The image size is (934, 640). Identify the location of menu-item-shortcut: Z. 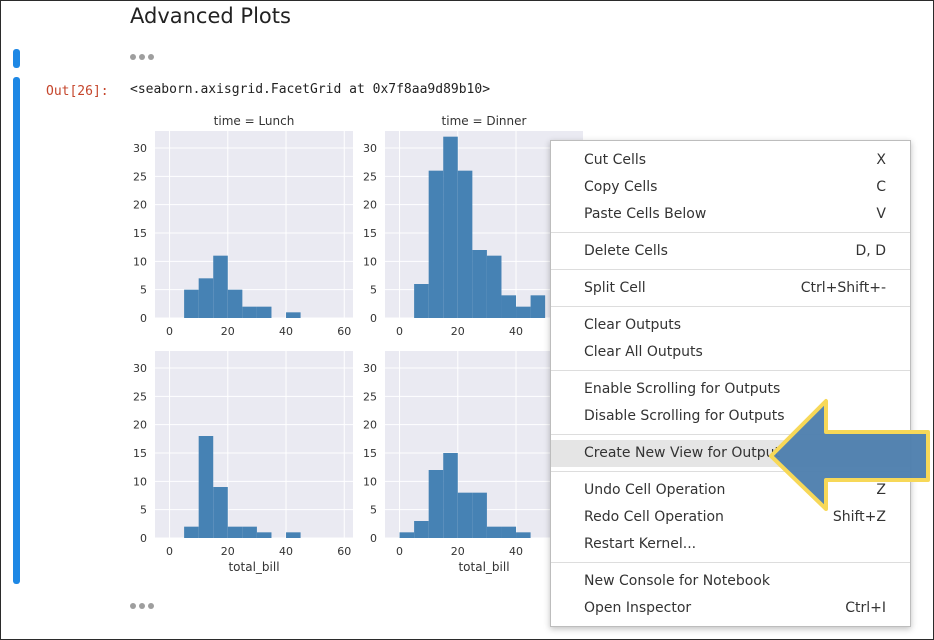
(881, 490).